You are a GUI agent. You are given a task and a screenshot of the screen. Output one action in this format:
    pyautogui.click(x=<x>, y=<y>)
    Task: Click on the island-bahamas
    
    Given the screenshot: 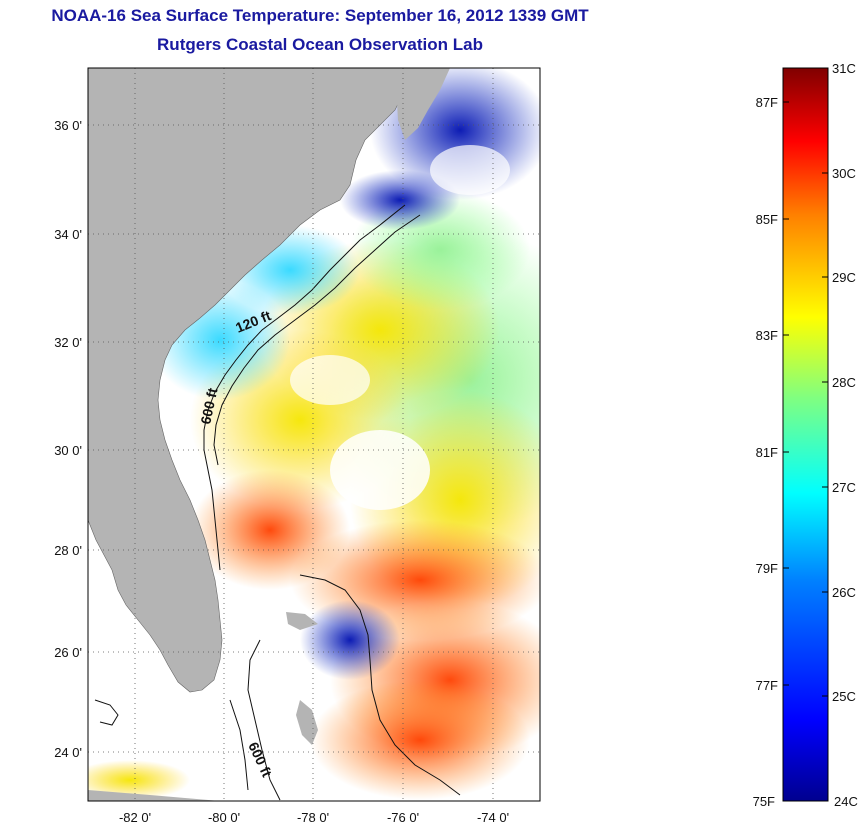 What is the action you would take?
    pyautogui.click(x=307, y=722)
    